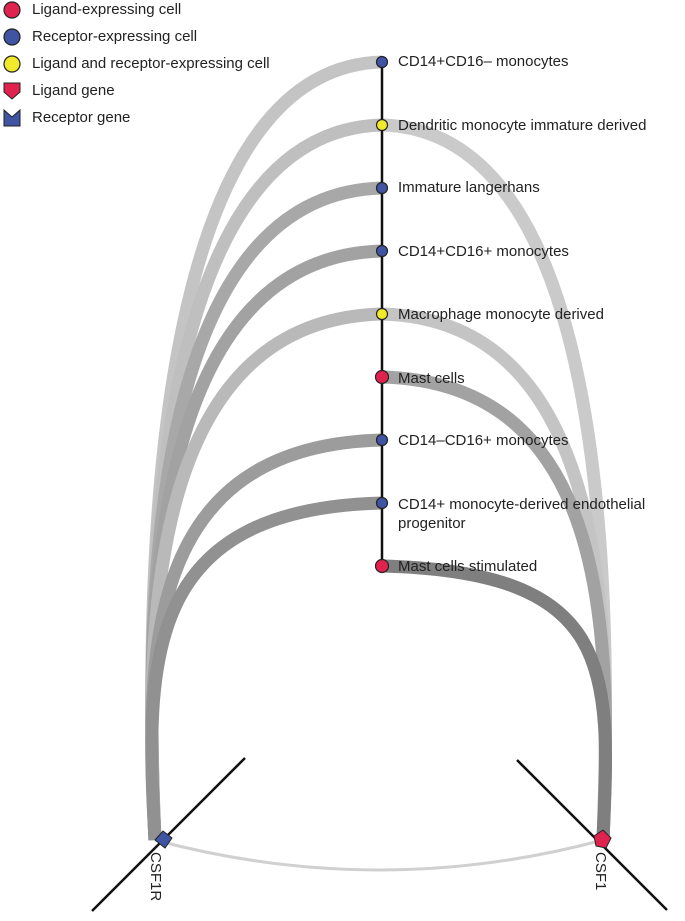  What do you see at coordinates (163, 839) in the screenshot?
I see `receptor-gene-marker` at bounding box center [163, 839].